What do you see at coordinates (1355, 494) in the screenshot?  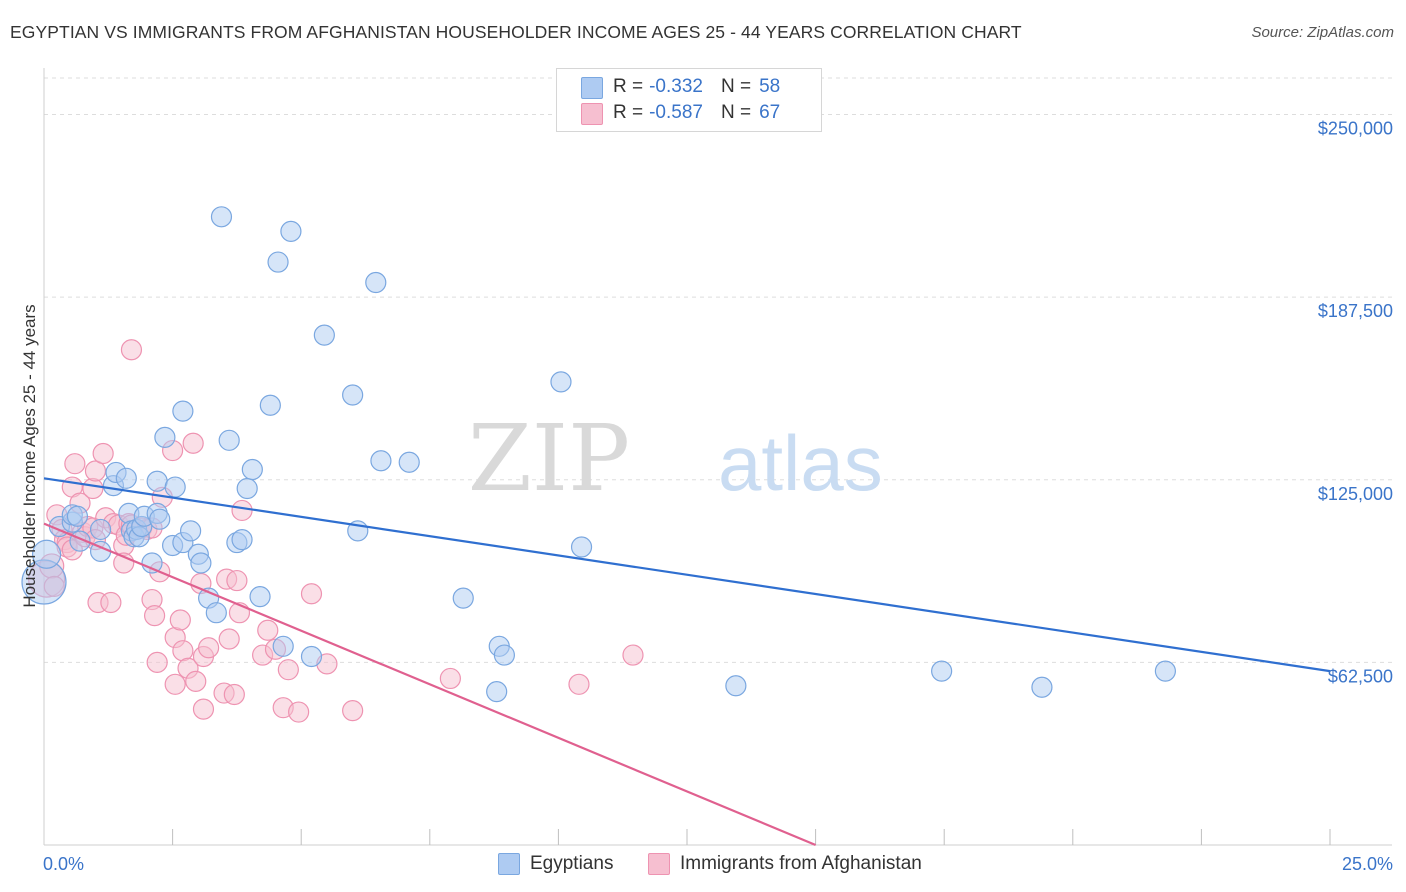 I see `y-tick-label: $125,000` at bounding box center [1355, 494].